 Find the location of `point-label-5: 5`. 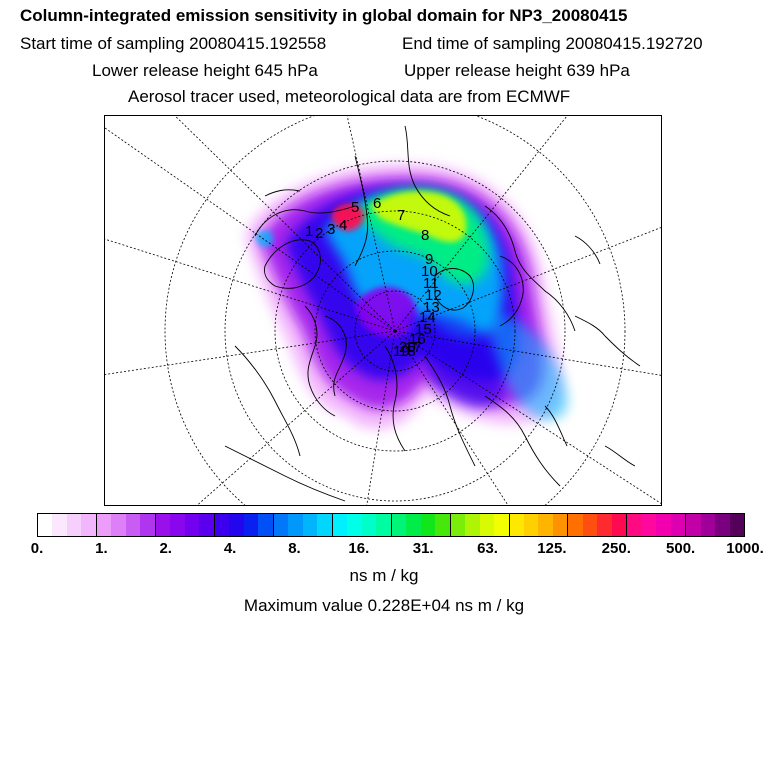

point-label-5: 5 is located at coordinates (355, 207).